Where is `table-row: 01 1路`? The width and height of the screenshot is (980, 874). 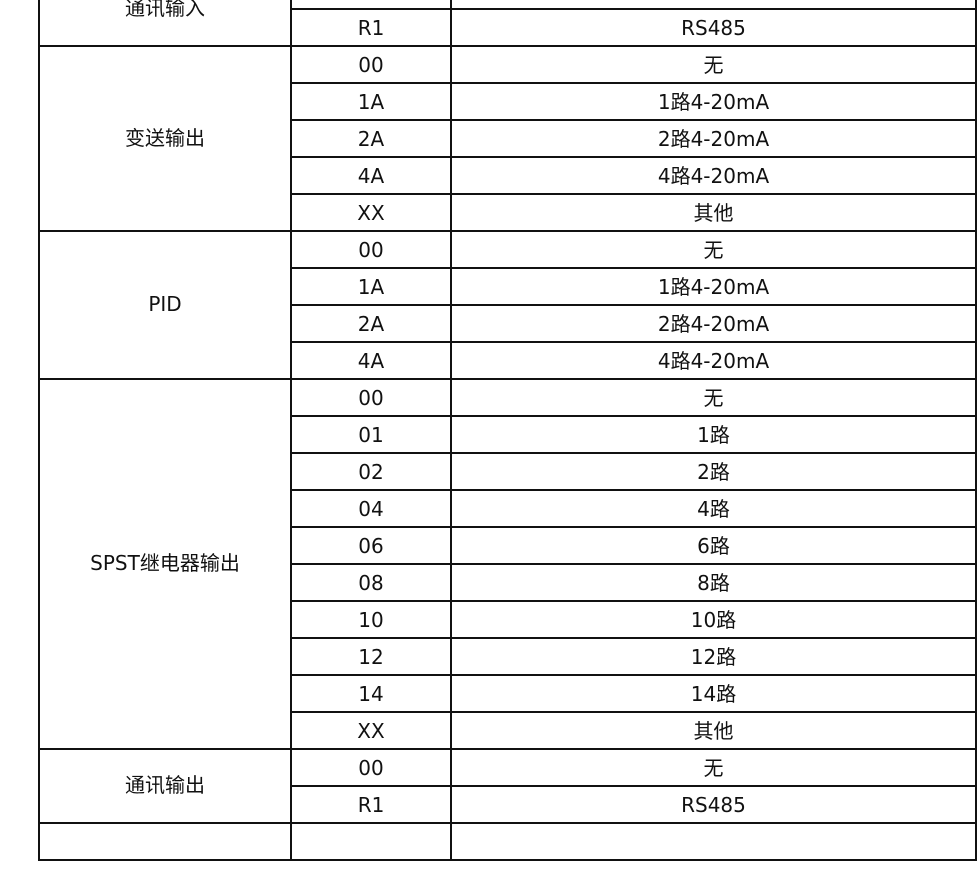
table-row: 01 1路 is located at coordinates (508, 434).